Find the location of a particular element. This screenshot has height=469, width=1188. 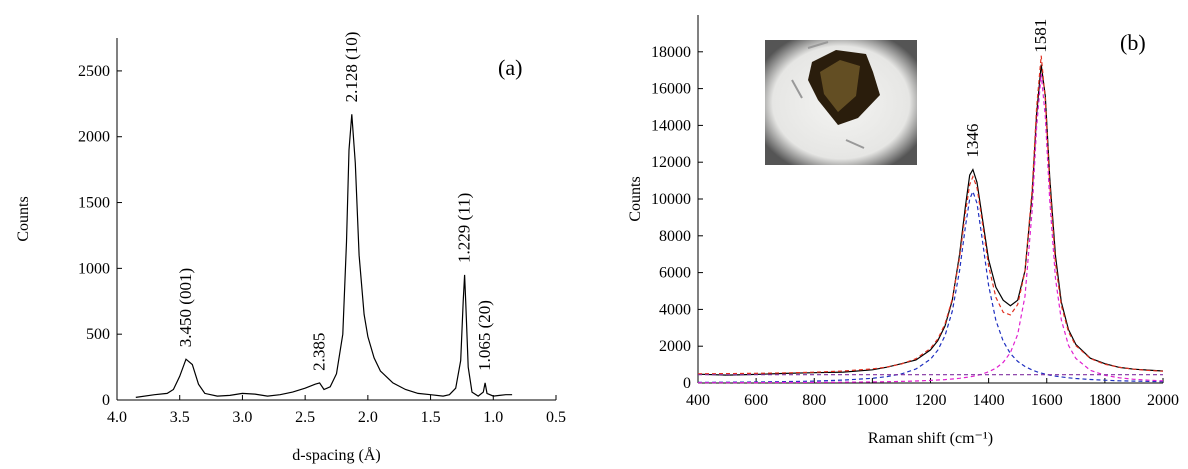

y-tick-label: 2500 is located at coordinates (94, 71).